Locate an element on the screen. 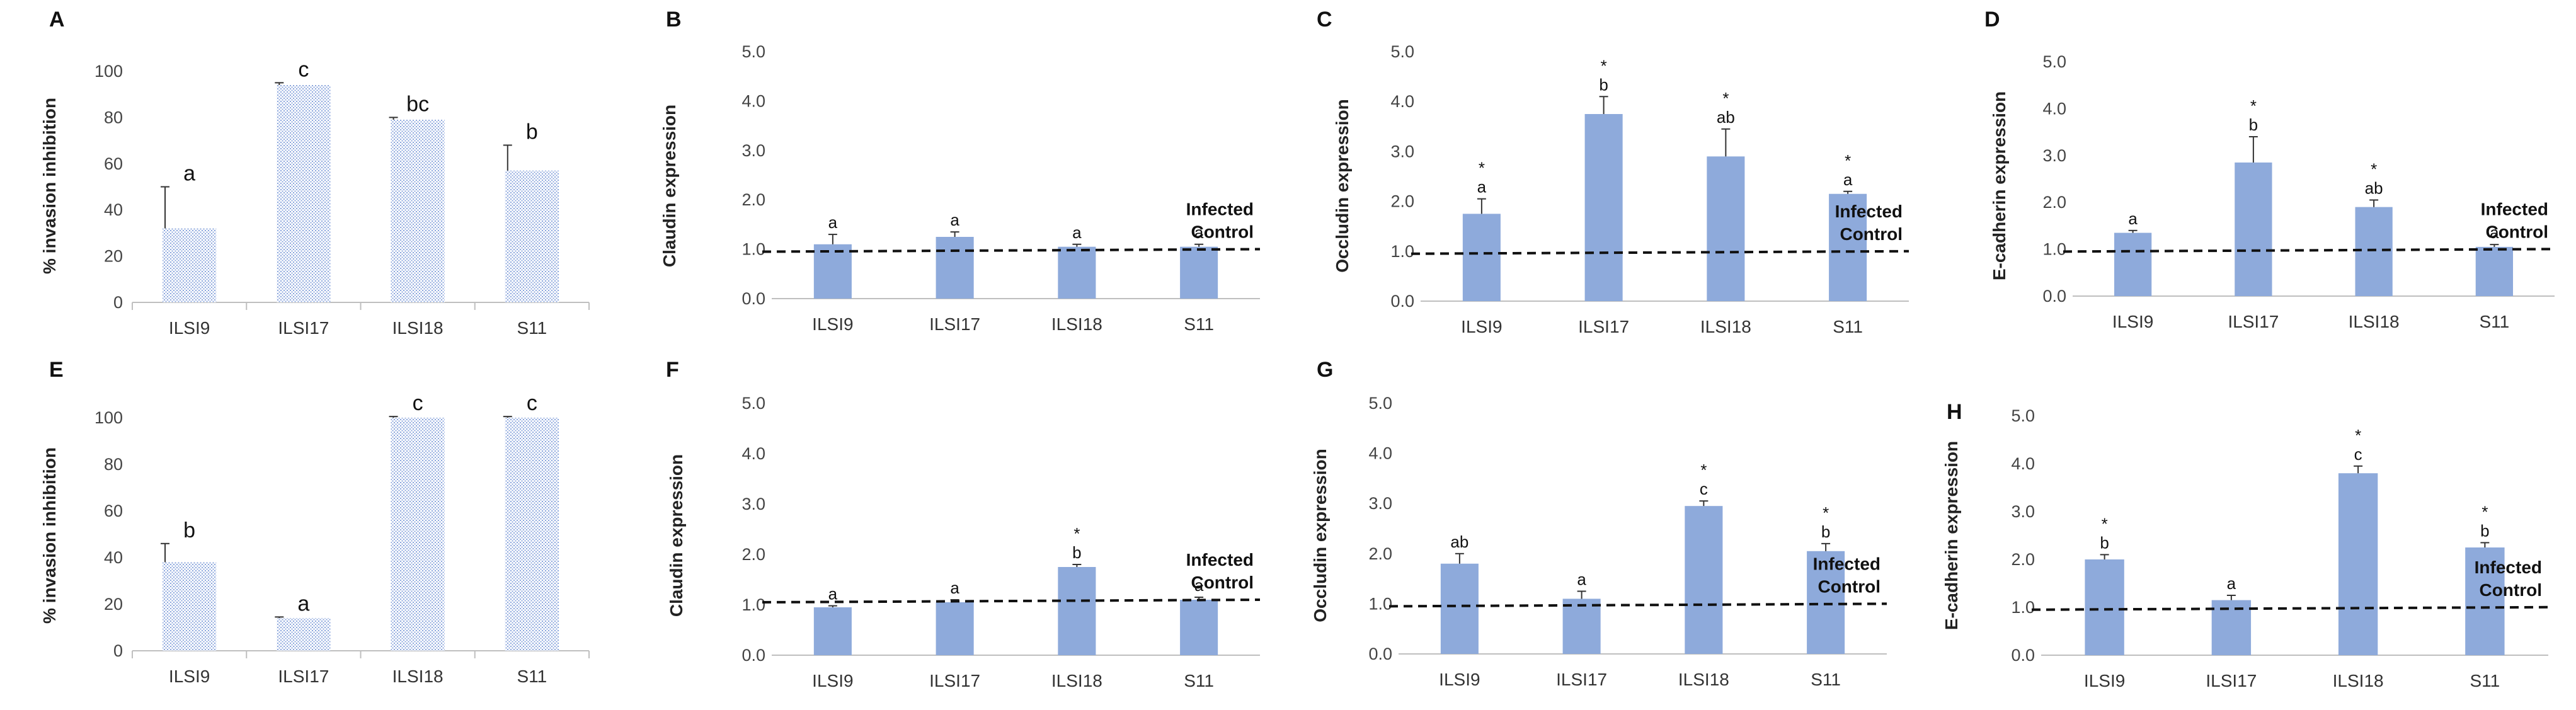 This screenshot has height=710, width=2576. y-tick-label: 60 is located at coordinates (113, 511).